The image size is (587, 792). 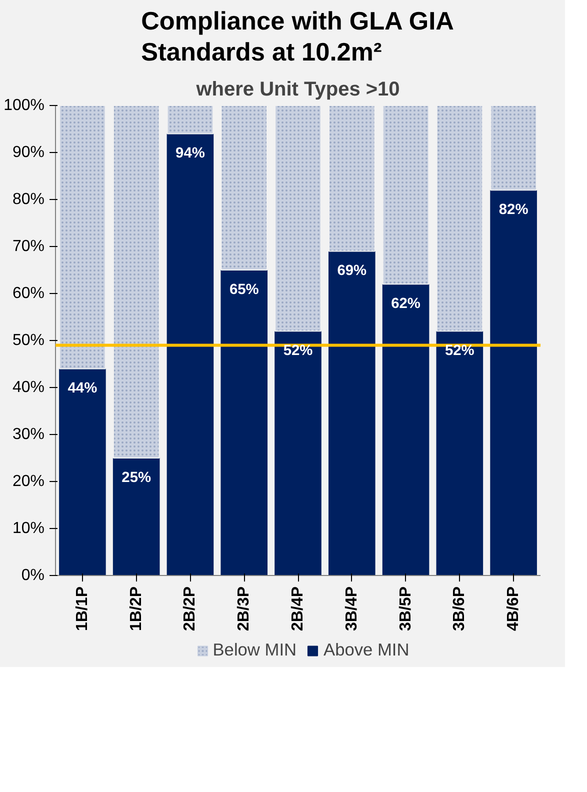 What do you see at coordinates (28, 481) in the screenshot?
I see `y-tick-label: 20%` at bounding box center [28, 481].